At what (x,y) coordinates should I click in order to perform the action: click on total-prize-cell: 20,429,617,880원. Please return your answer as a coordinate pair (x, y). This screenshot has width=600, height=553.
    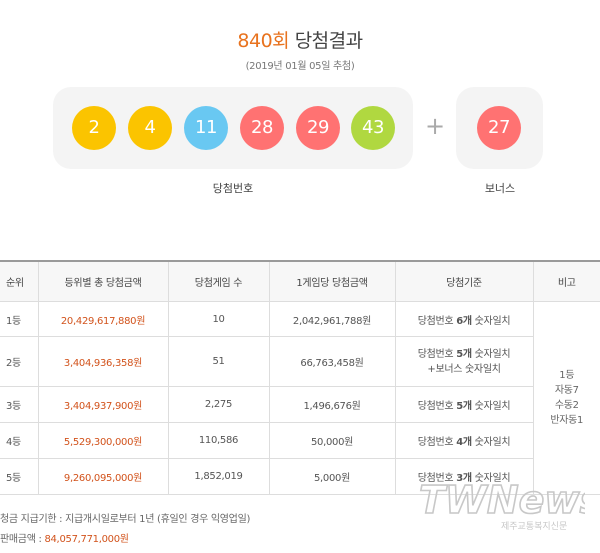
    Looking at the image, I should click on (102, 319).